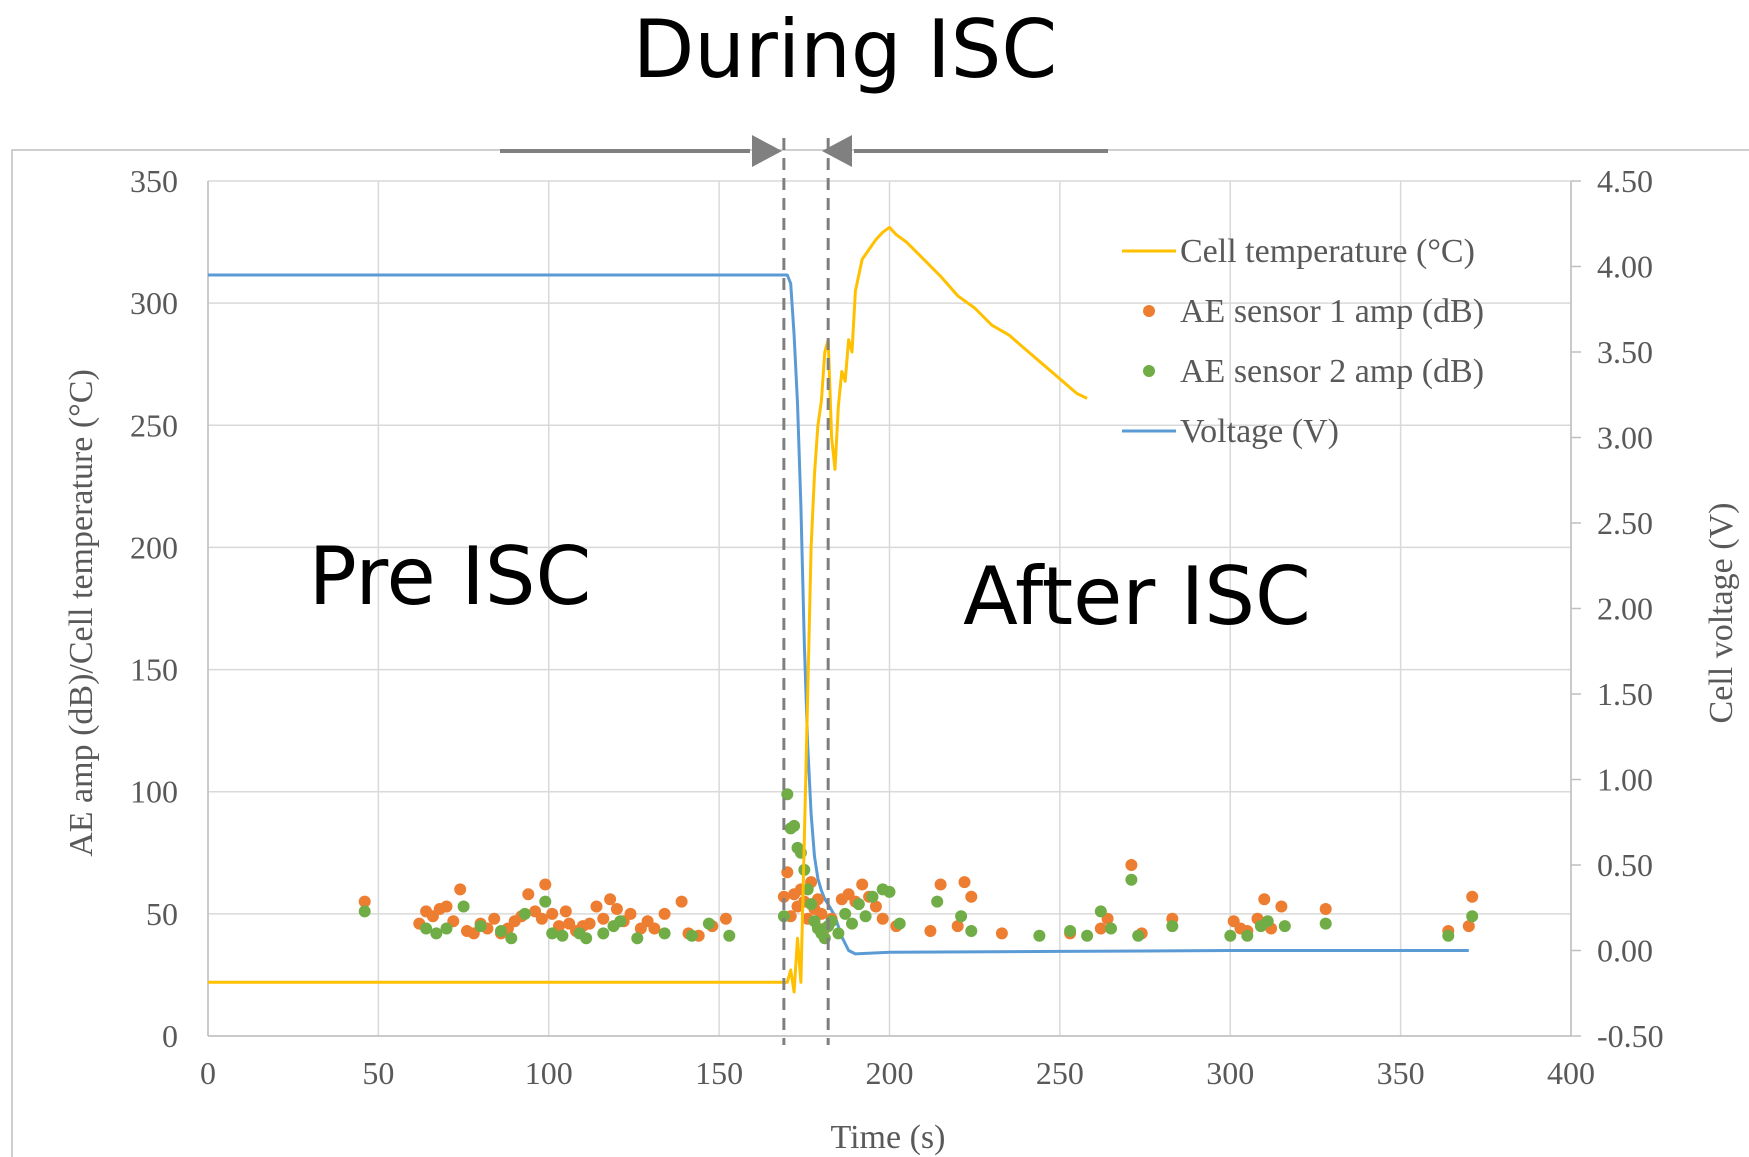 Image resolution: width=1749 pixels, height=1157 pixels. What do you see at coordinates (1625, 694) in the screenshot?
I see `y2-tick-label: 1.50` at bounding box center [1625, 694].